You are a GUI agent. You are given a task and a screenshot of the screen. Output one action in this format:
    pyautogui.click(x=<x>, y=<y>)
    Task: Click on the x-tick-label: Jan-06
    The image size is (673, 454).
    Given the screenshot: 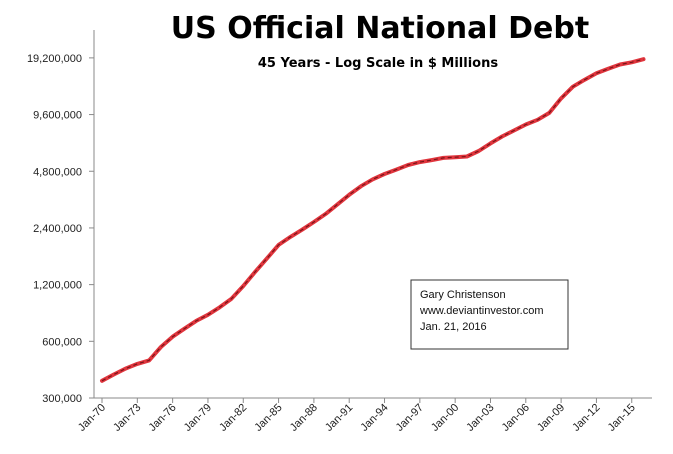 What is the action you would take?
    pyautogui.click(x=516, y=418)
    